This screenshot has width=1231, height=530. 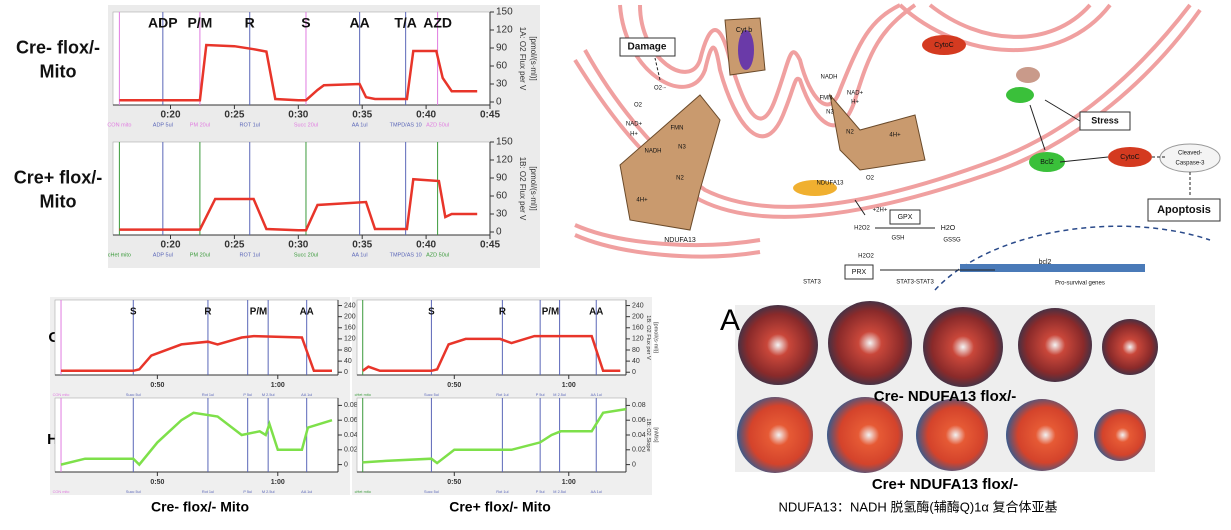 What do you see at coordinates (426, 245) in the screenshot?
I see `x-tick-label: 0:40` at bounding box center [426, 245].